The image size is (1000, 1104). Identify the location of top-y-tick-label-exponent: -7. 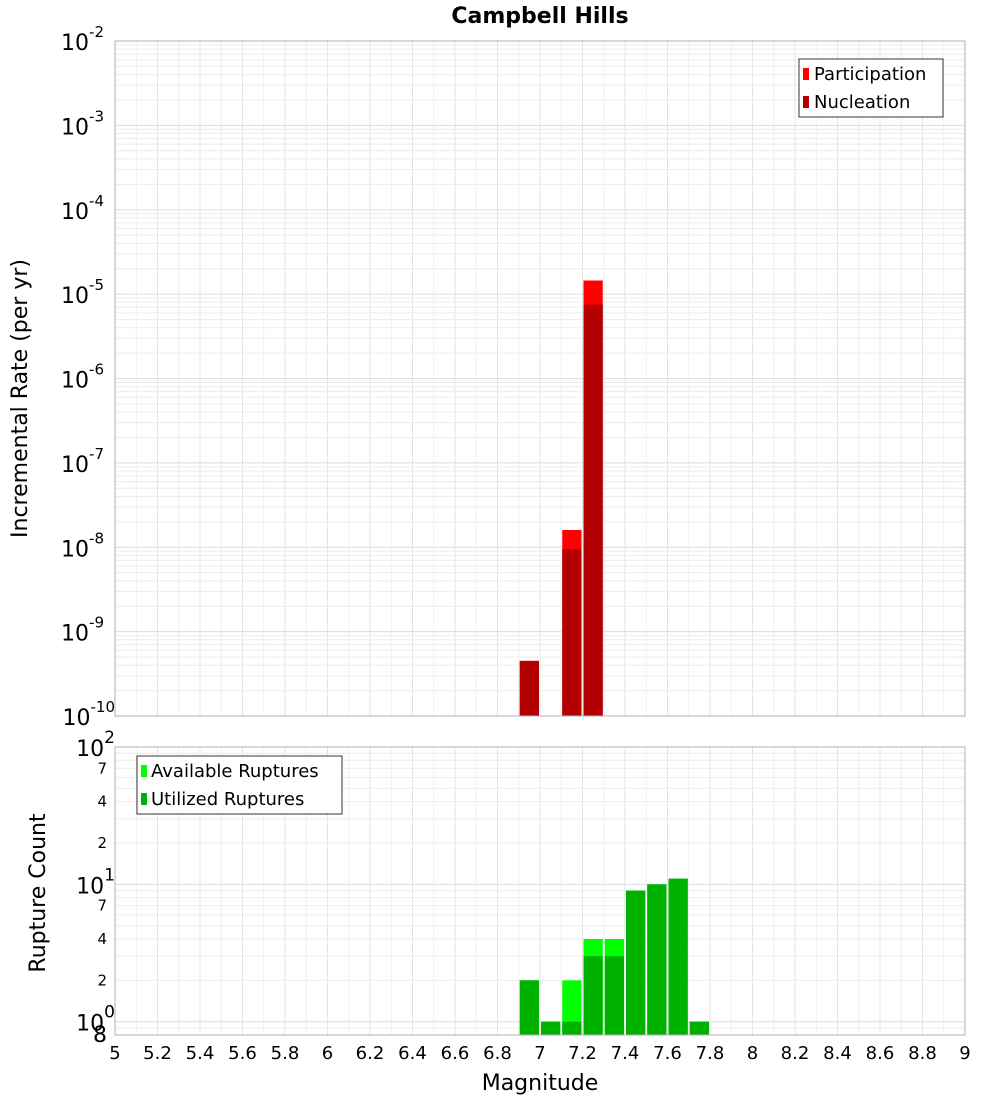
(96, 454).